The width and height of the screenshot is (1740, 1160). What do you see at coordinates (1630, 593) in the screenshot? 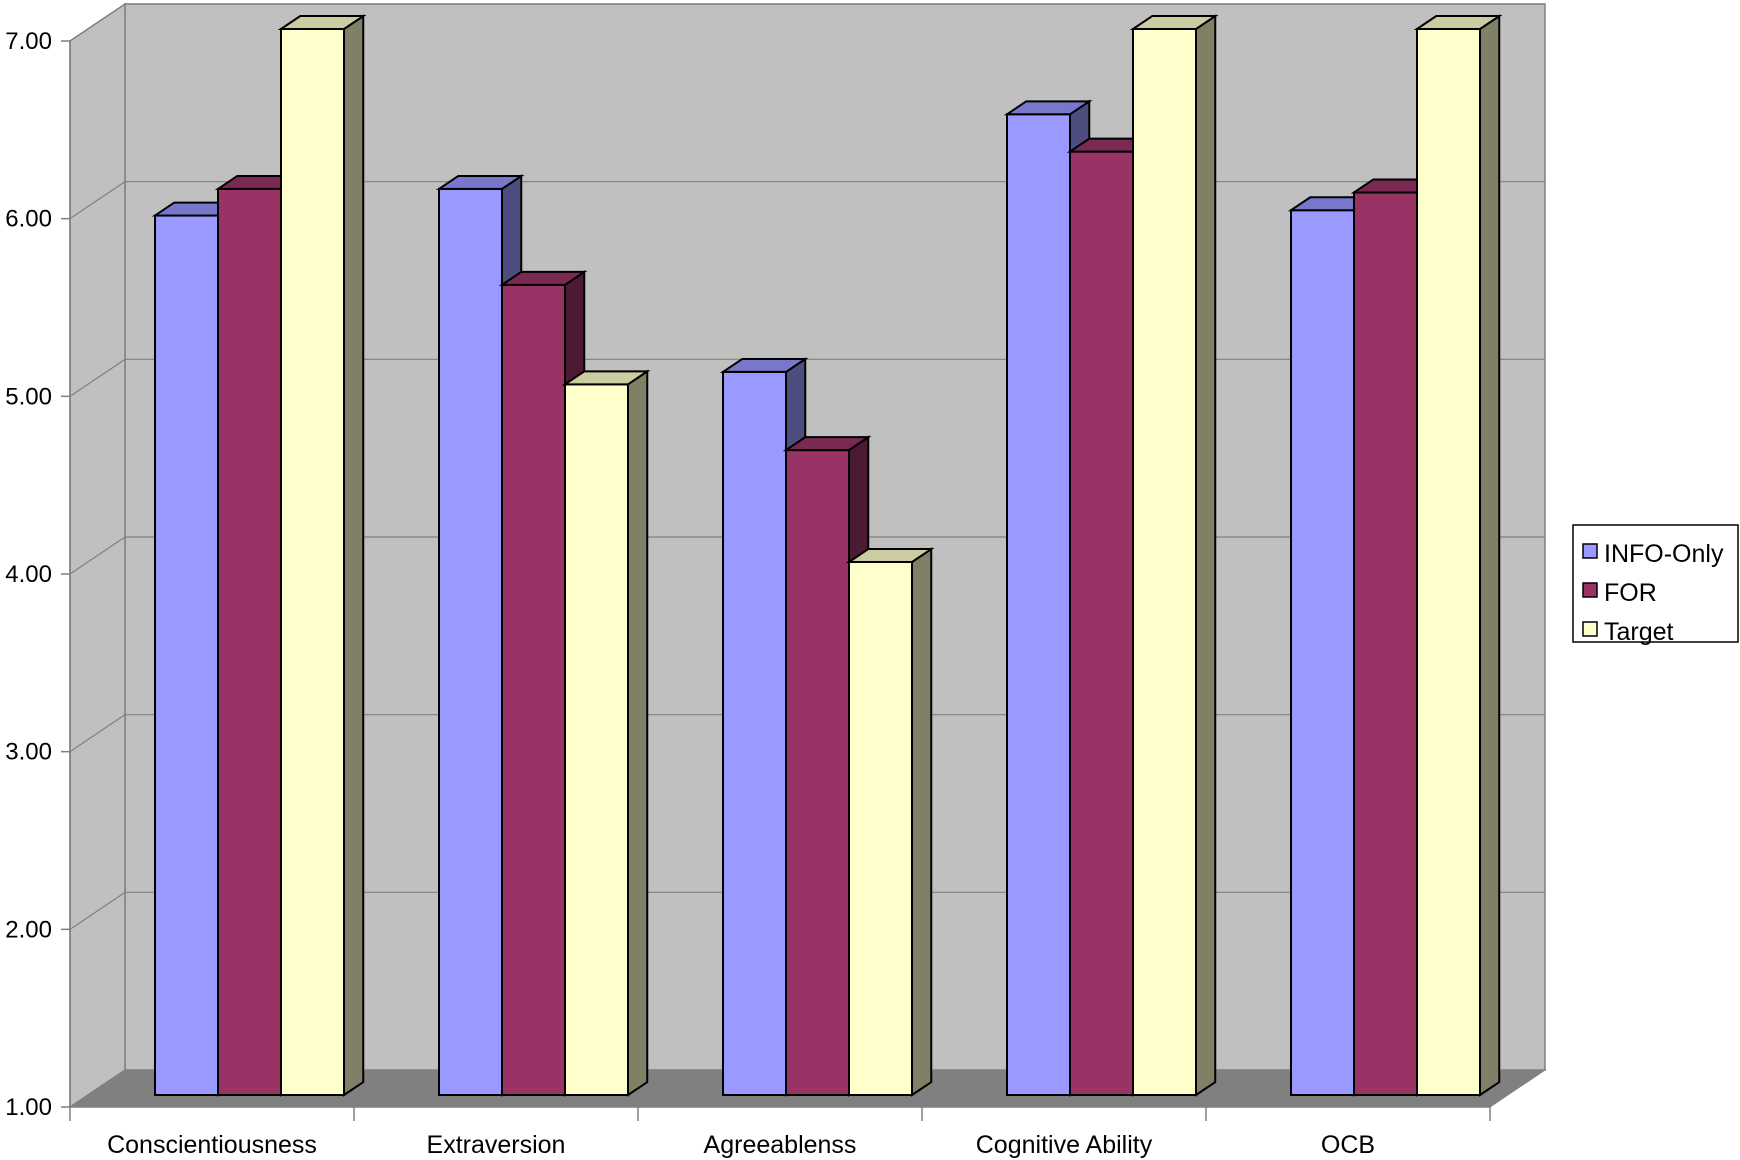
I see `legend-label: FOR` at bounding box center [1630, 593].